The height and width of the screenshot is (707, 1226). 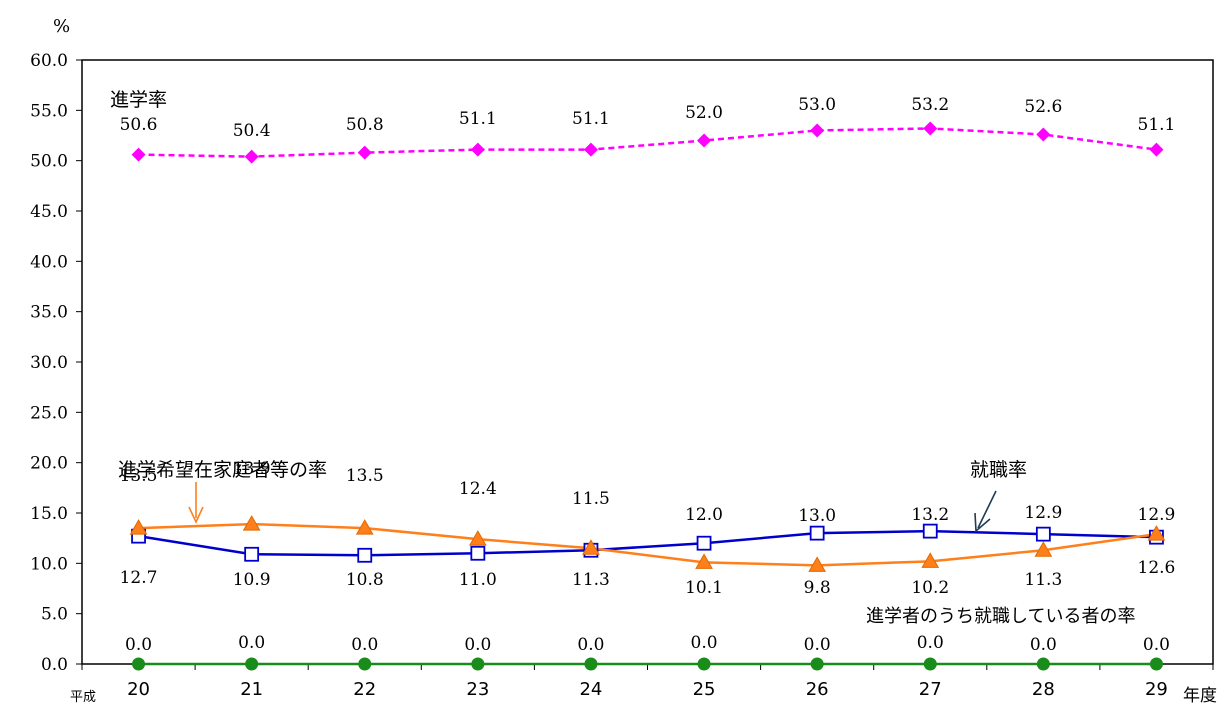 I want to click on y-tick-label: 30.0, so click(x=49, y=363).